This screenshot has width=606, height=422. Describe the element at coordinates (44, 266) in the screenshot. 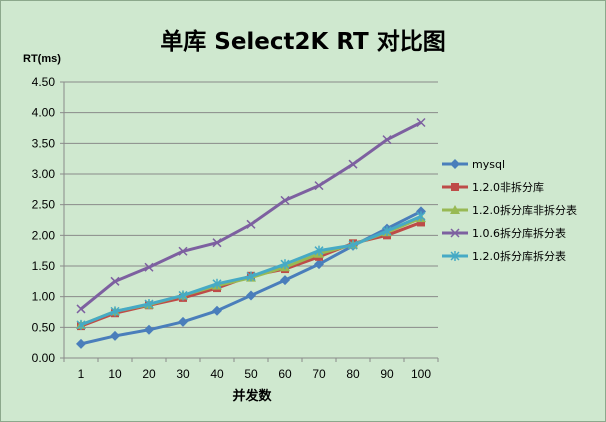

I see `y-tick-label: 1.50` at that location.